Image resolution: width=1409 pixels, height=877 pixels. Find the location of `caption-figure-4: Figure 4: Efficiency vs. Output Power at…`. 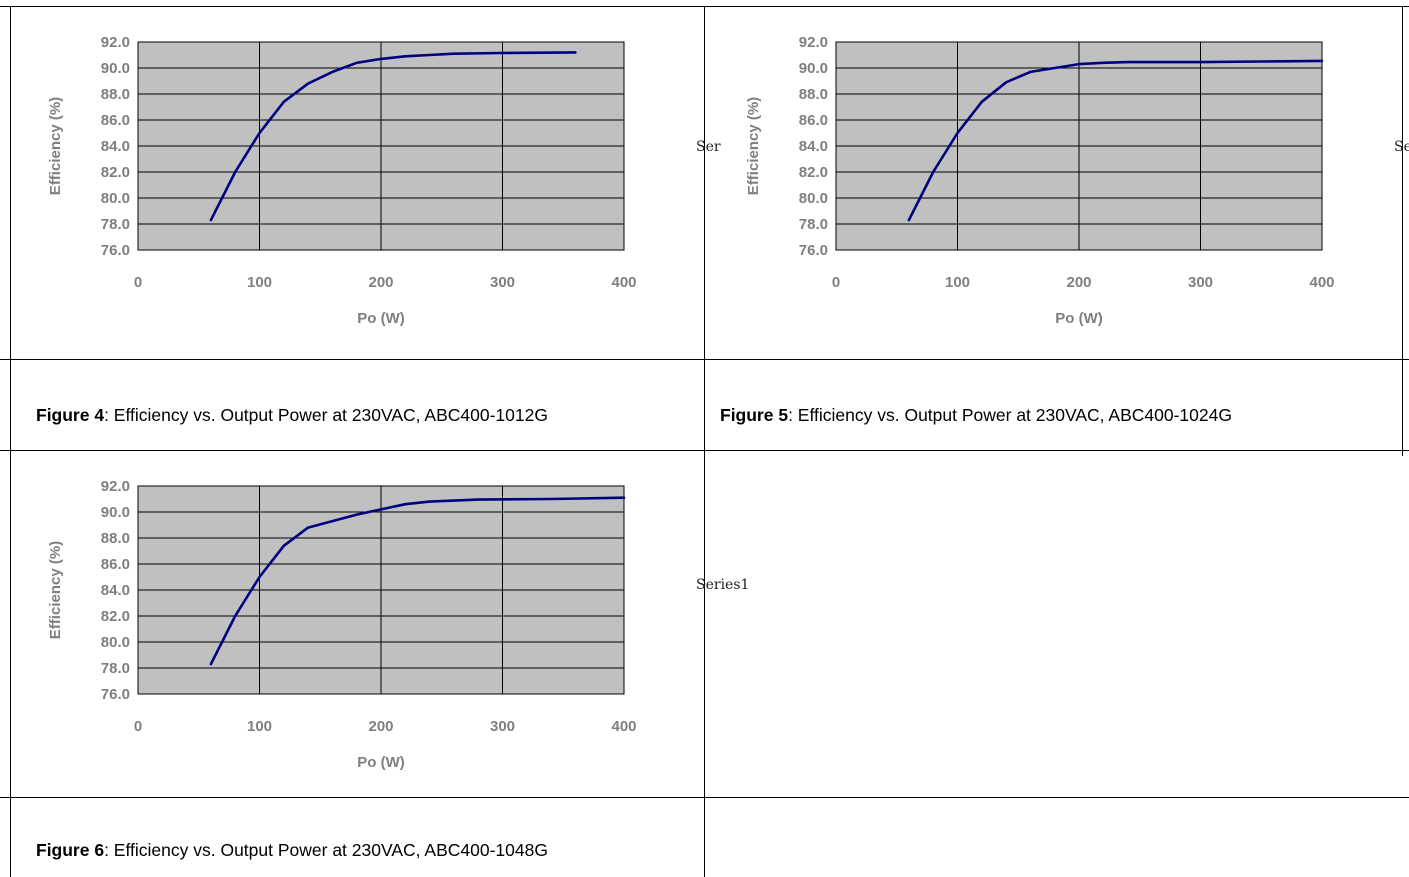

caption-figure-4: Figure 4: Efficiency vs. Output Power at… is located at coordinates (292, 415).